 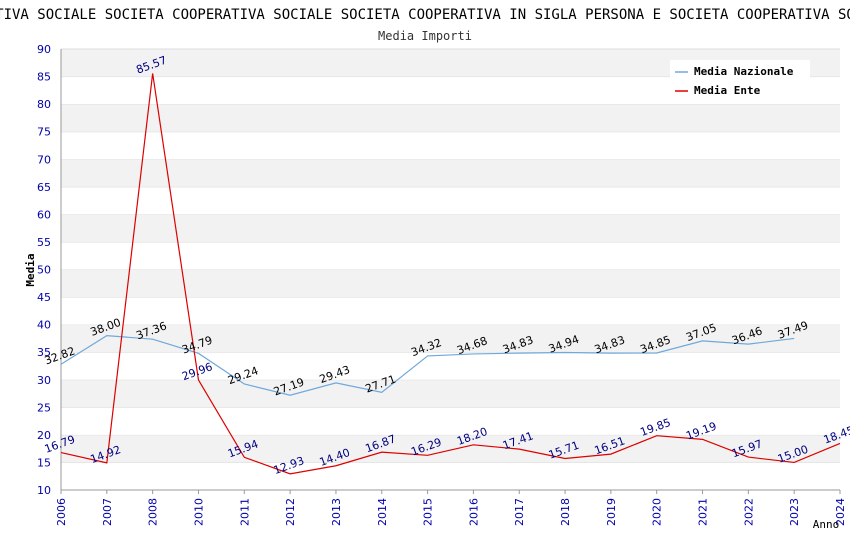 What do you see at coordinates (744, 71) in the screenshot?
I see `legend-label-media-nazionale: Media Nazionale` at bounding box center [744, 71].